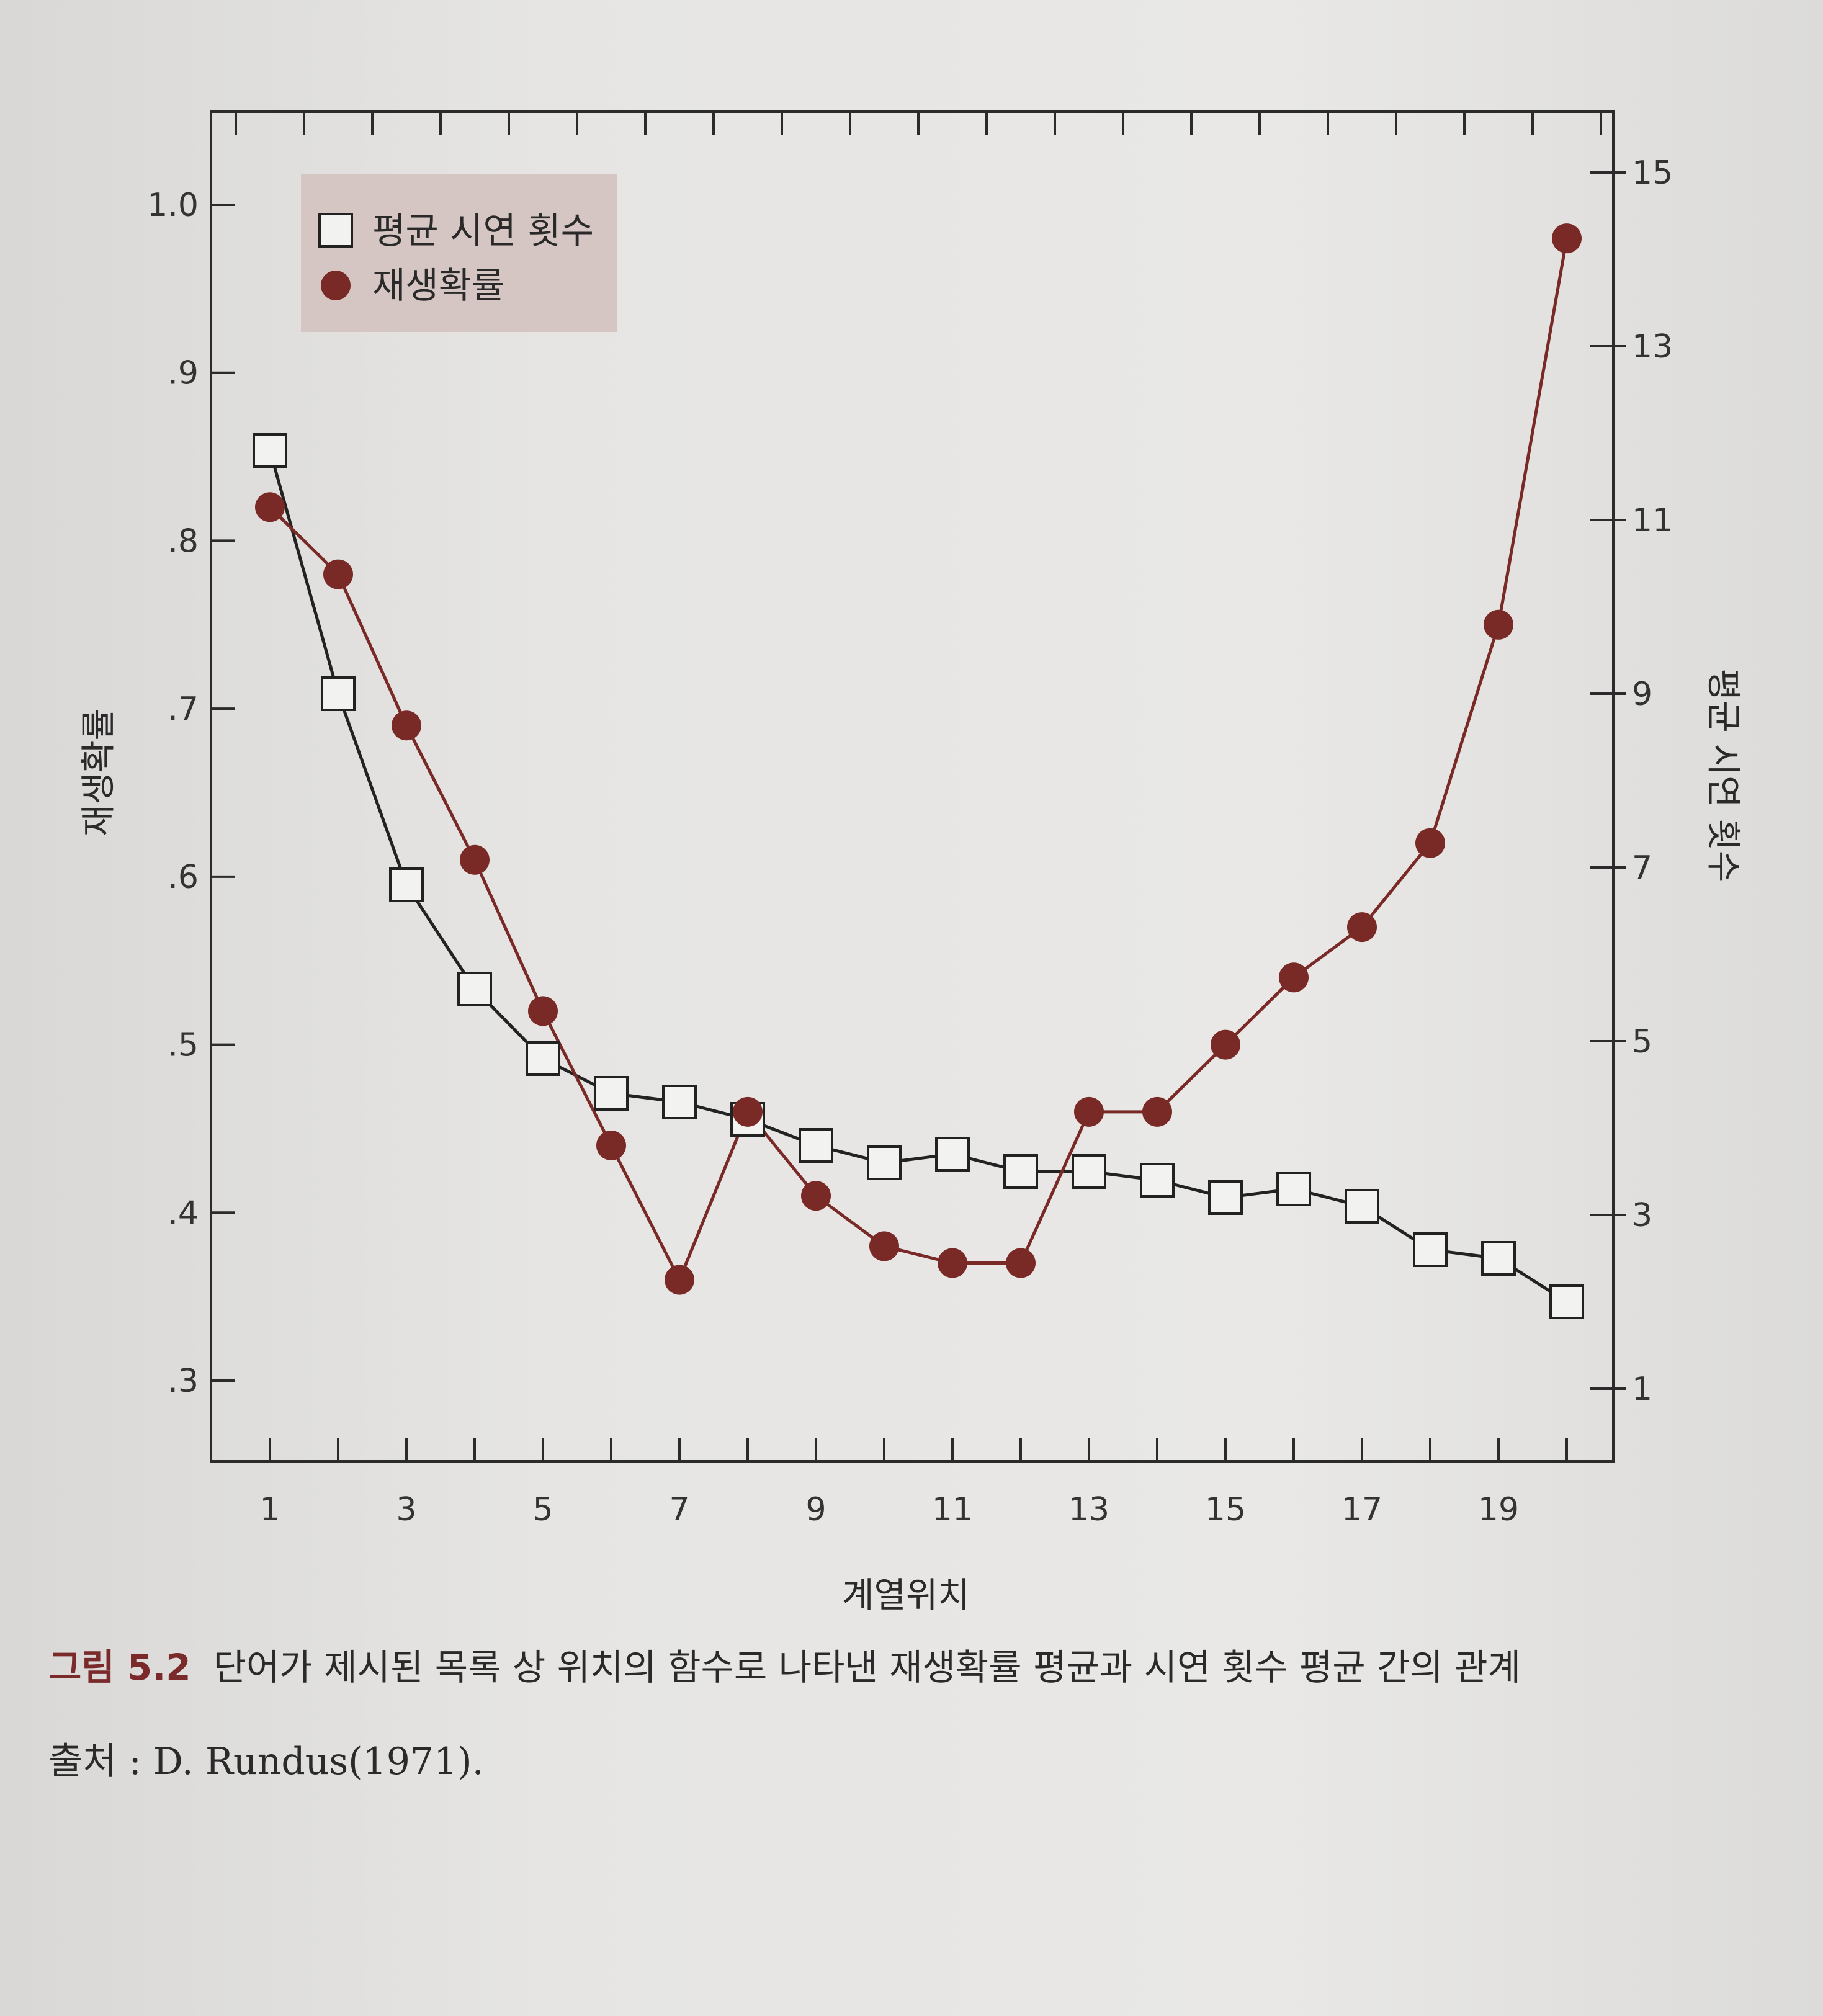  What do you see at coordinates (406, 1509) in the screenshot?
I see `x-tick-label: 3` at bounding box center [406, 1509].